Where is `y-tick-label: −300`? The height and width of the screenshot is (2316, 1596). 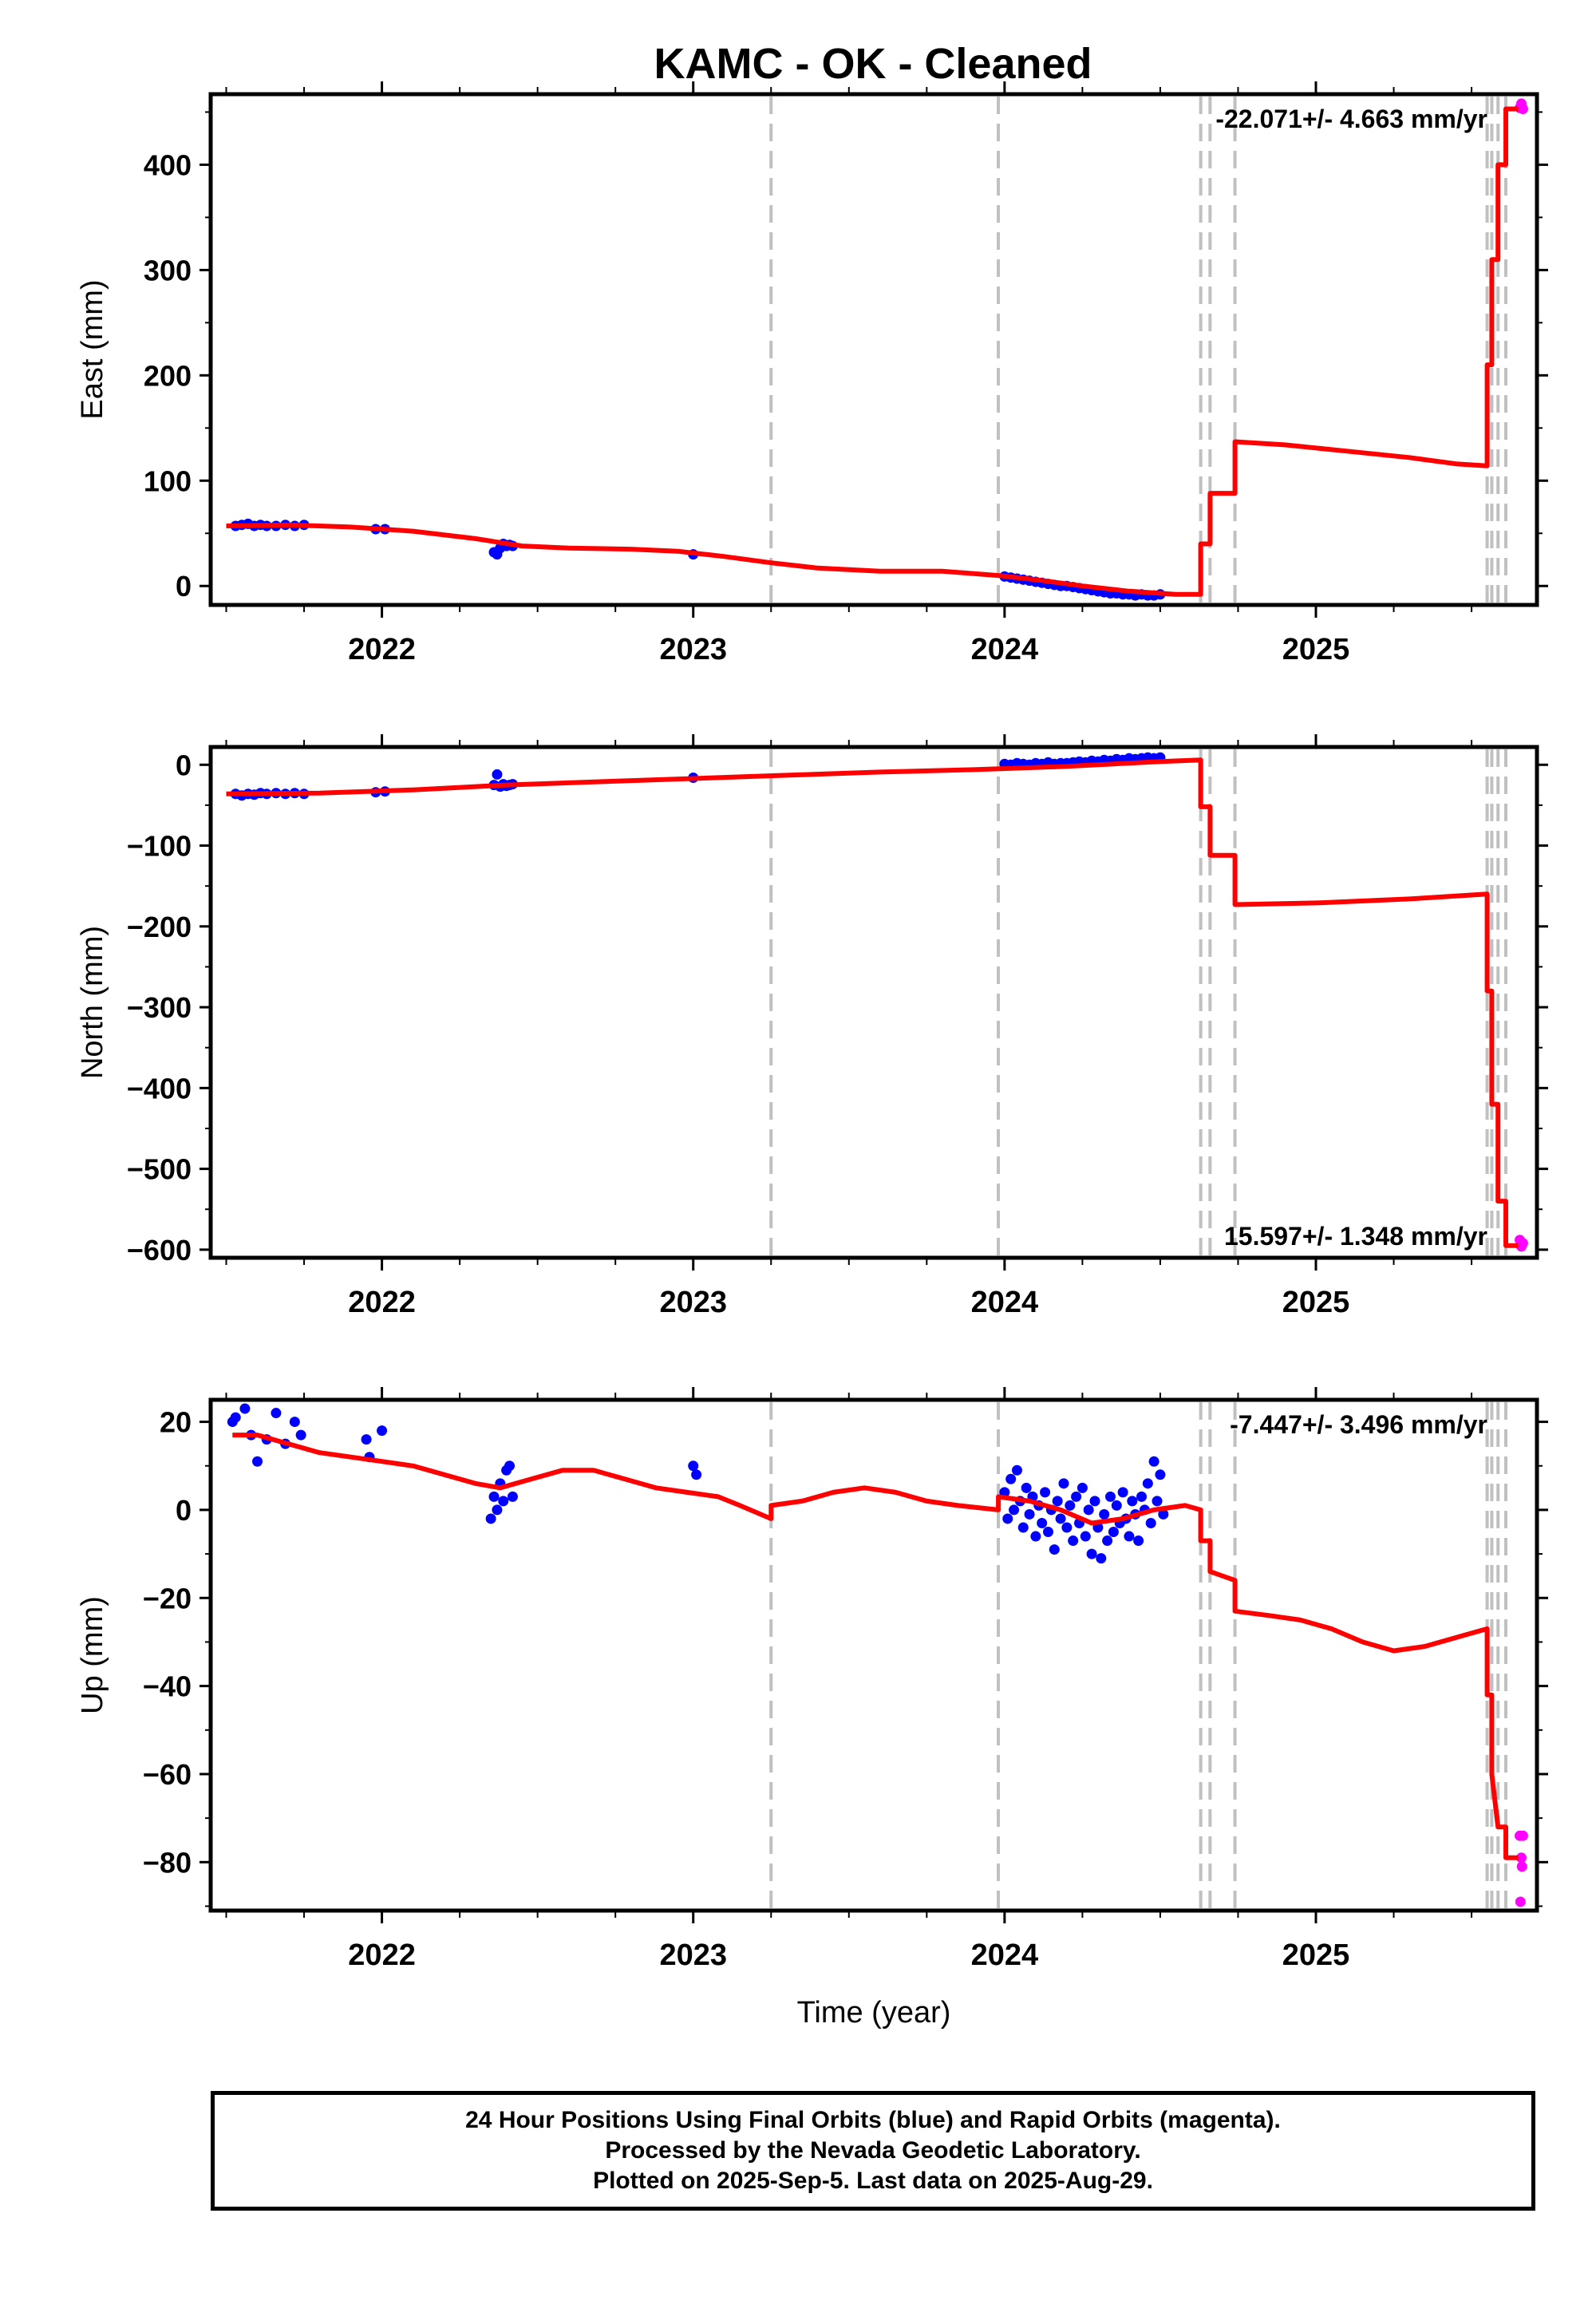 y-tick-label: −300 is located at coordinates (159, 1008).